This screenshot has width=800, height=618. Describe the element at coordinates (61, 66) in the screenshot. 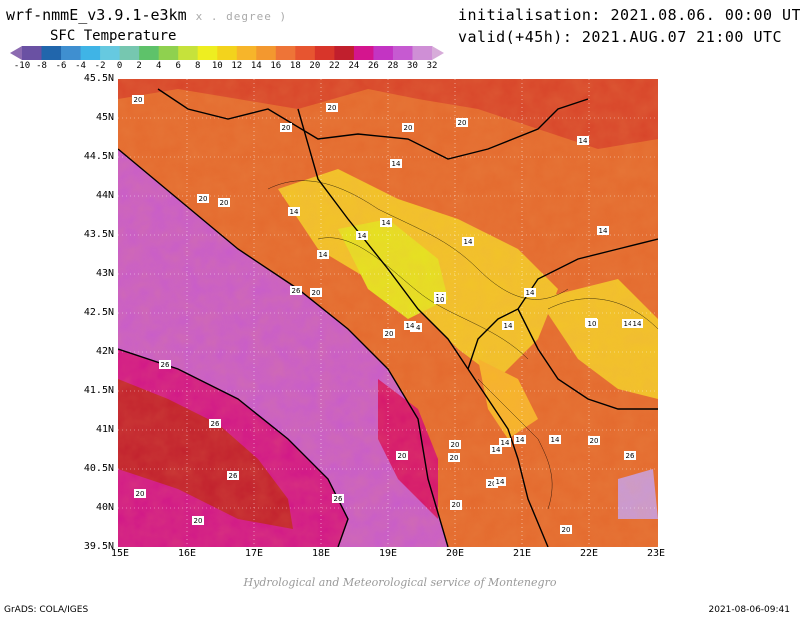

I see `colorbar-tick: -6` at that location.